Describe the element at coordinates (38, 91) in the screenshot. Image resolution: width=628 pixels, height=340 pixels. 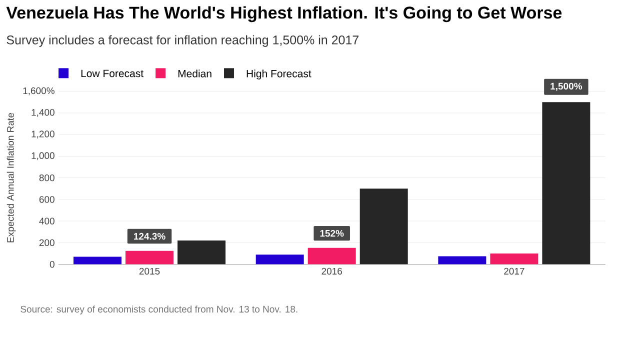
I see `y-tick-label: 1,600%` at that location.